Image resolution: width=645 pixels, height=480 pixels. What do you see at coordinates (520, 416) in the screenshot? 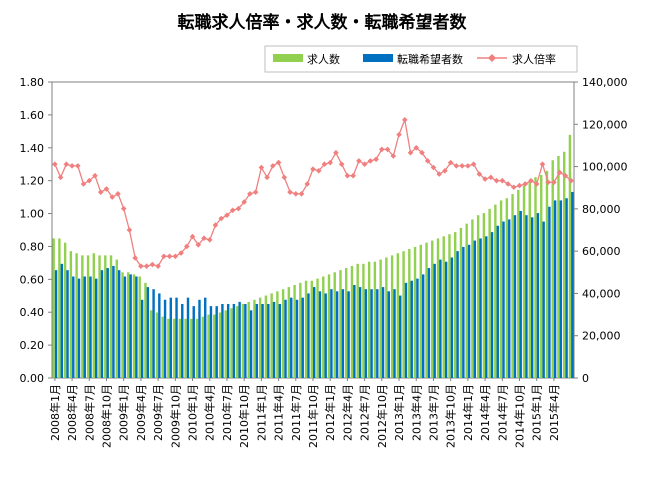
I see `x-axis-tick-label: 2014年10月` at bounding box center [520, 416].